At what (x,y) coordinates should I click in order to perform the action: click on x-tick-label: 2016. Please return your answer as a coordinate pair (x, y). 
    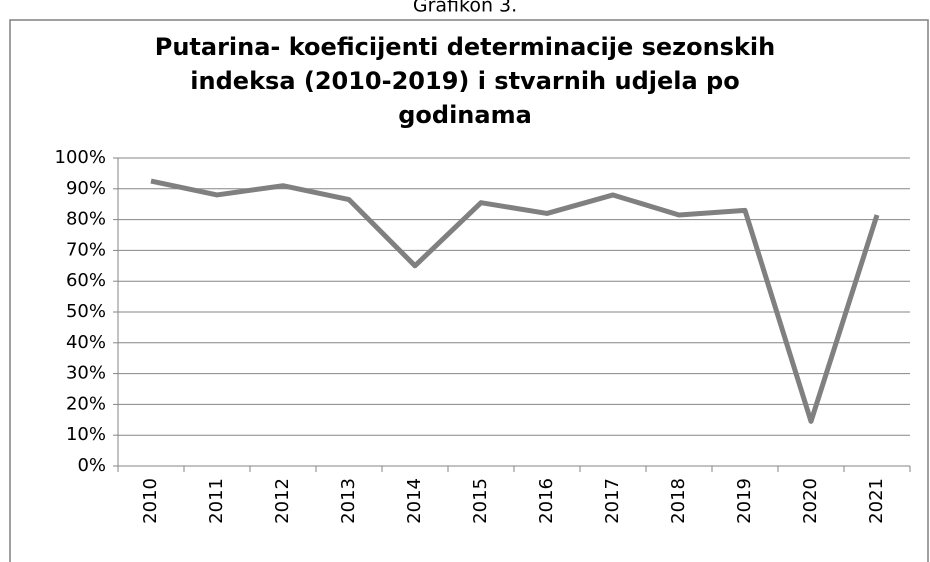
    Looking at the image, I should click on (546, 501).